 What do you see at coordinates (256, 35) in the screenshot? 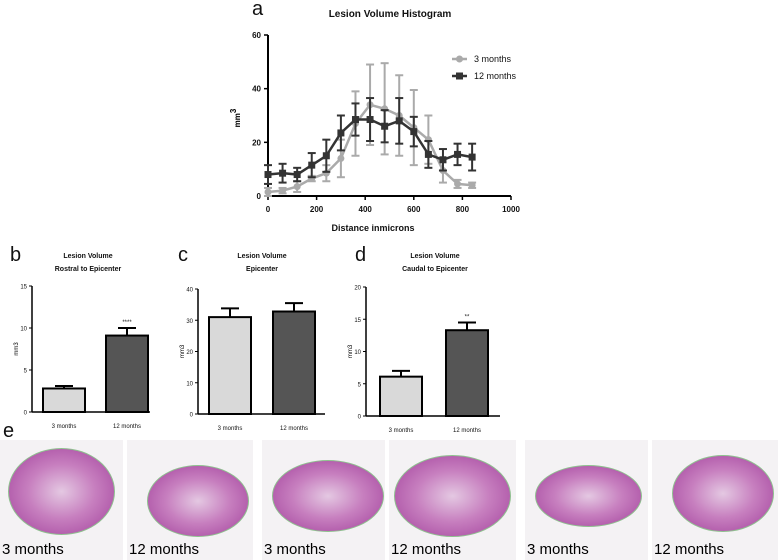
I see `y-tick-label: 60` at bounding box center [256, 35].